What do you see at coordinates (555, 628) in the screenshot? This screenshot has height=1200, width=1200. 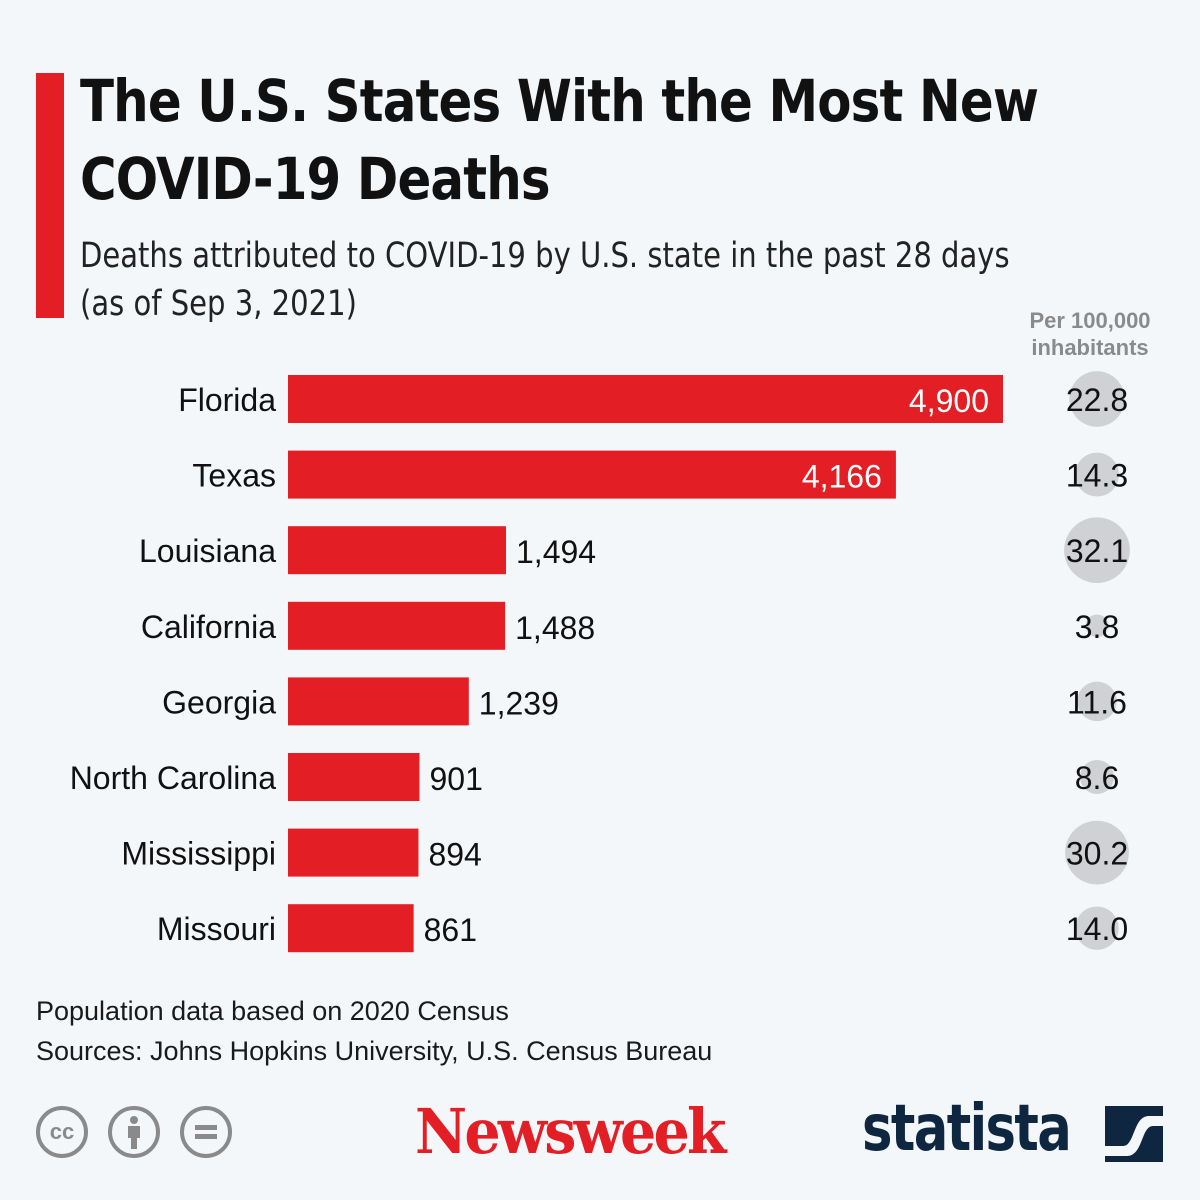 I see `value-label: 1,488` at bounding box center [555, 628].